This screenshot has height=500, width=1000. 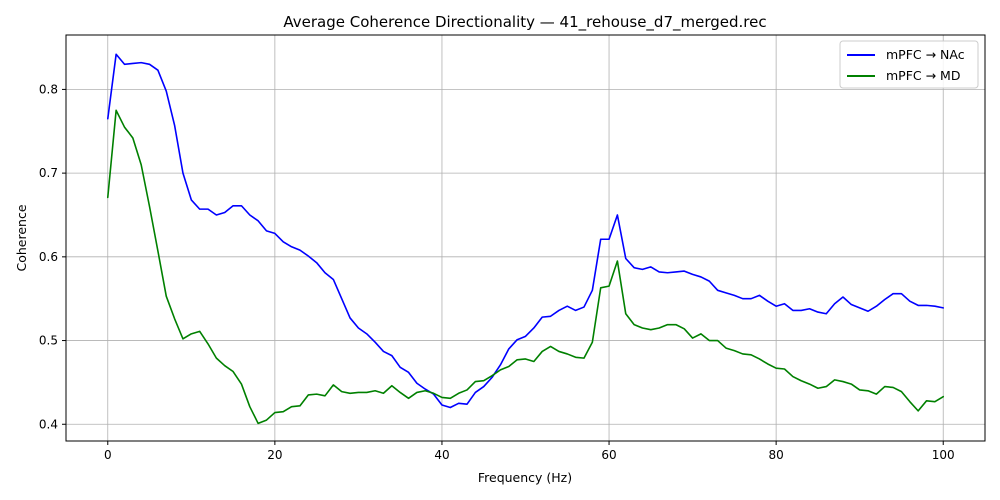 What do you see at coordinates (48, 424) in the screenshot?
I see `y-tick-label: 0.4` at bounding box center [48, 424].